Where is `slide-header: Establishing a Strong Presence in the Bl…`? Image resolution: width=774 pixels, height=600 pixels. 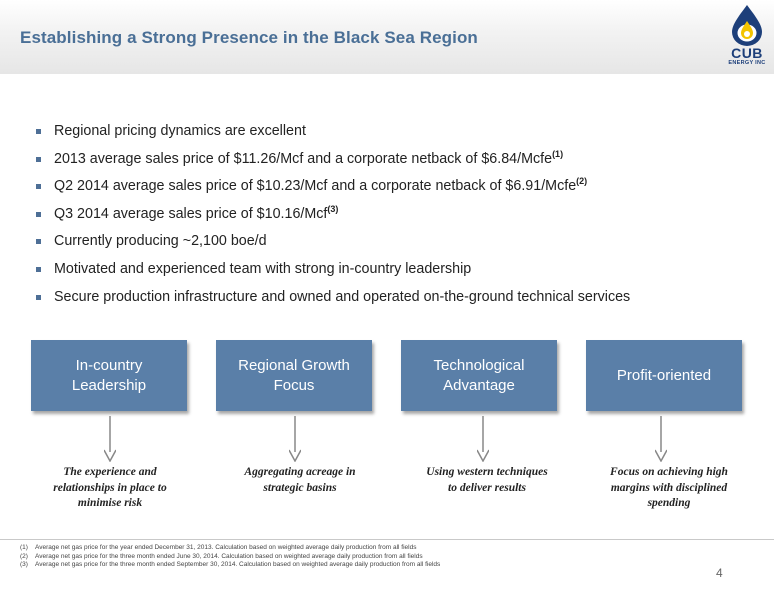
slide-header: Establishing a Strong Presence in the Bl… is located at coordinates (387, 37).